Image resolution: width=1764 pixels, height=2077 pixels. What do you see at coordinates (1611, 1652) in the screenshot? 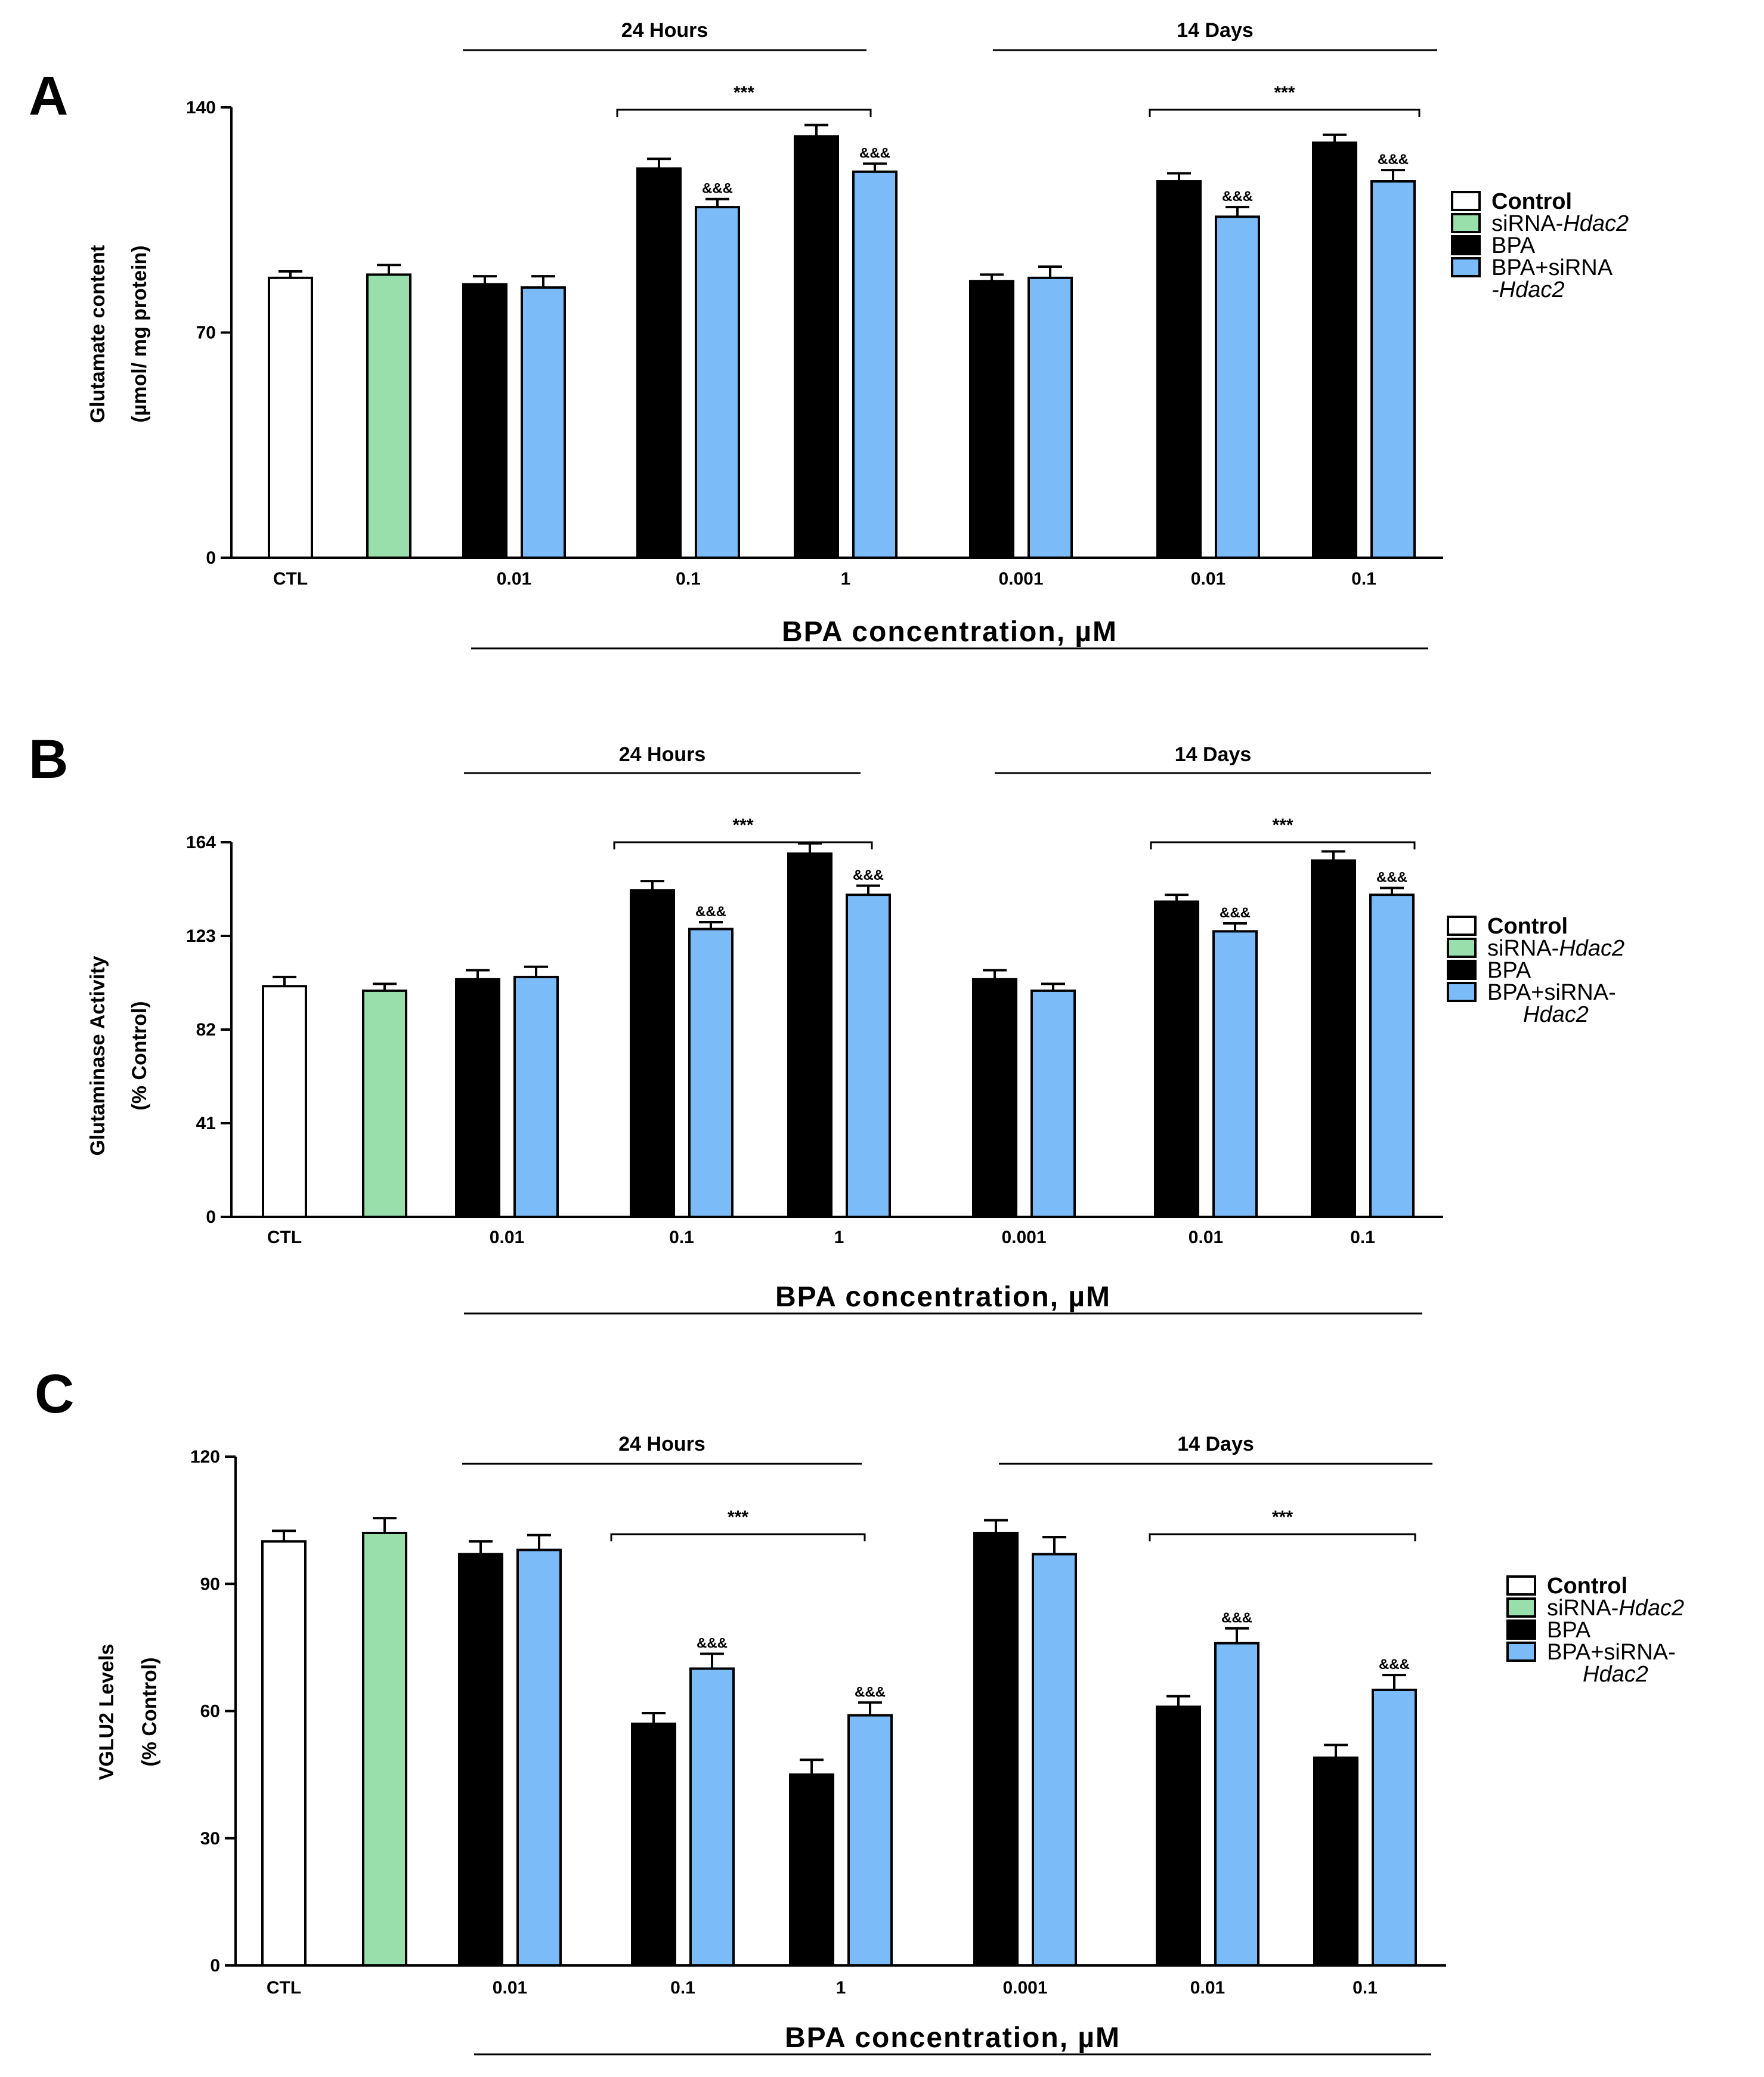
I see `legend-entry-line: BPA+siRNA-` at bounding box center [1611, 1652].